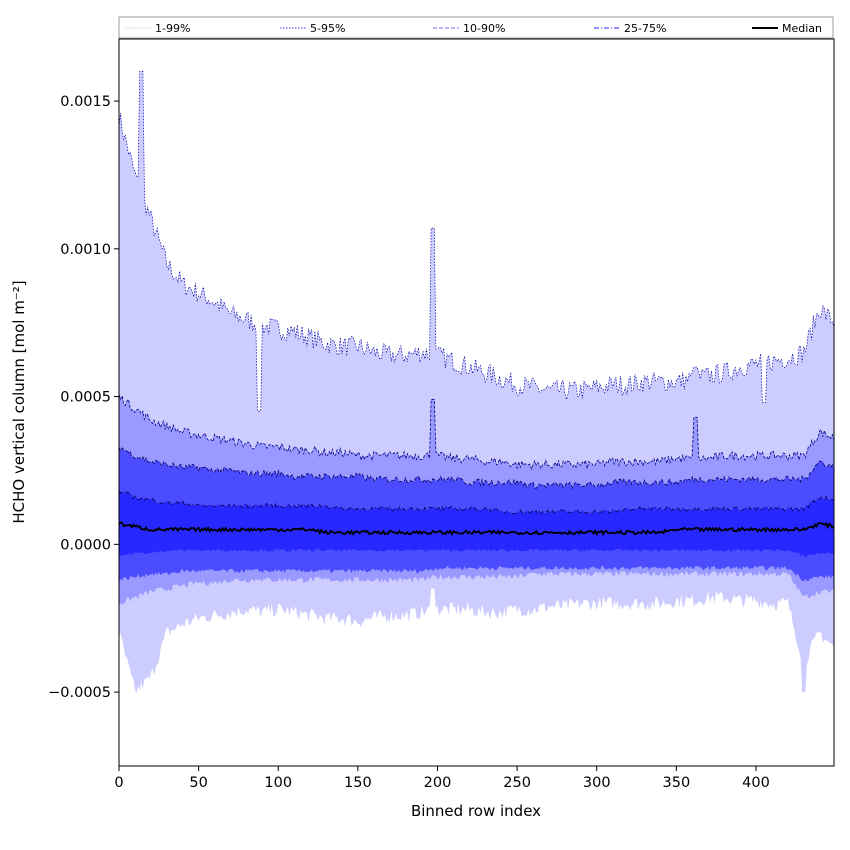 The height and width of the screenshot is (850, 850). Describe the element at coordinates (517, 783) in the screenshot. I see `x-tick-label: 250` at that location.